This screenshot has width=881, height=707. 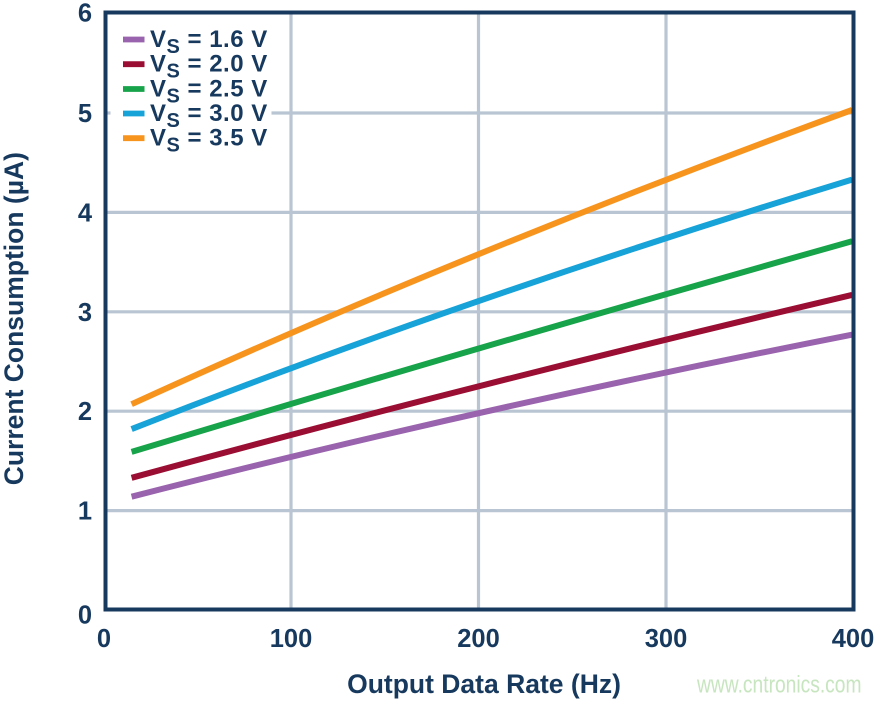 I want to click on svg-text: 100, so click(x=291, y=639).